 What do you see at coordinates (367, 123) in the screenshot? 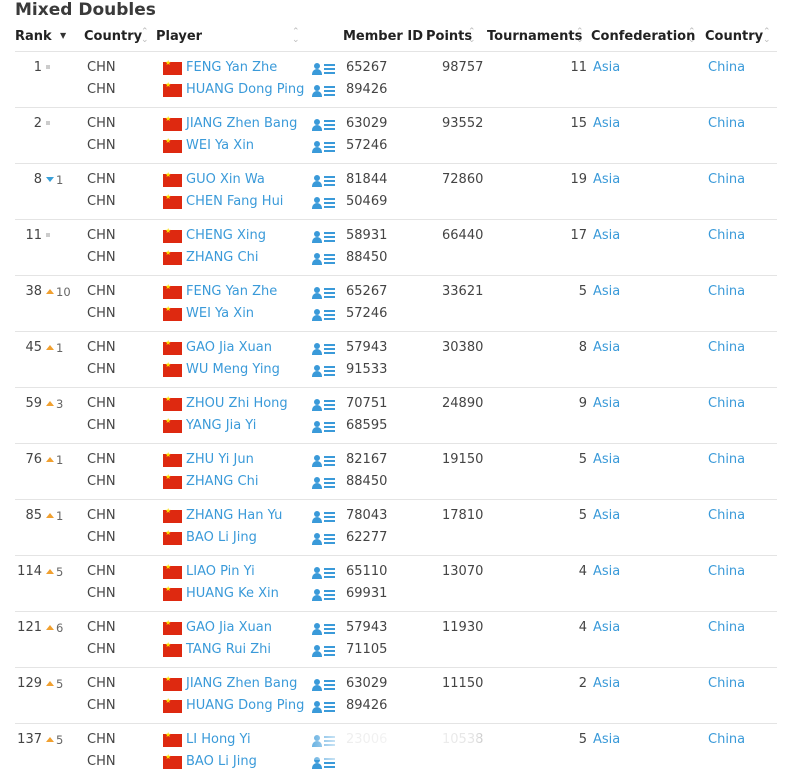
I see `member-id: 63029` at bounding box center [367, 123].